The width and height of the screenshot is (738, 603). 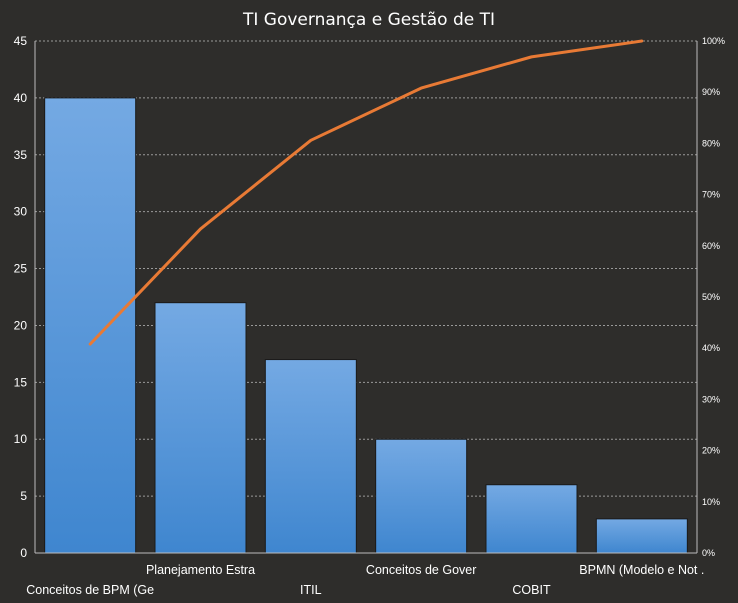 I want to click on y-tick-label: 30, so click(x=21, y=212).